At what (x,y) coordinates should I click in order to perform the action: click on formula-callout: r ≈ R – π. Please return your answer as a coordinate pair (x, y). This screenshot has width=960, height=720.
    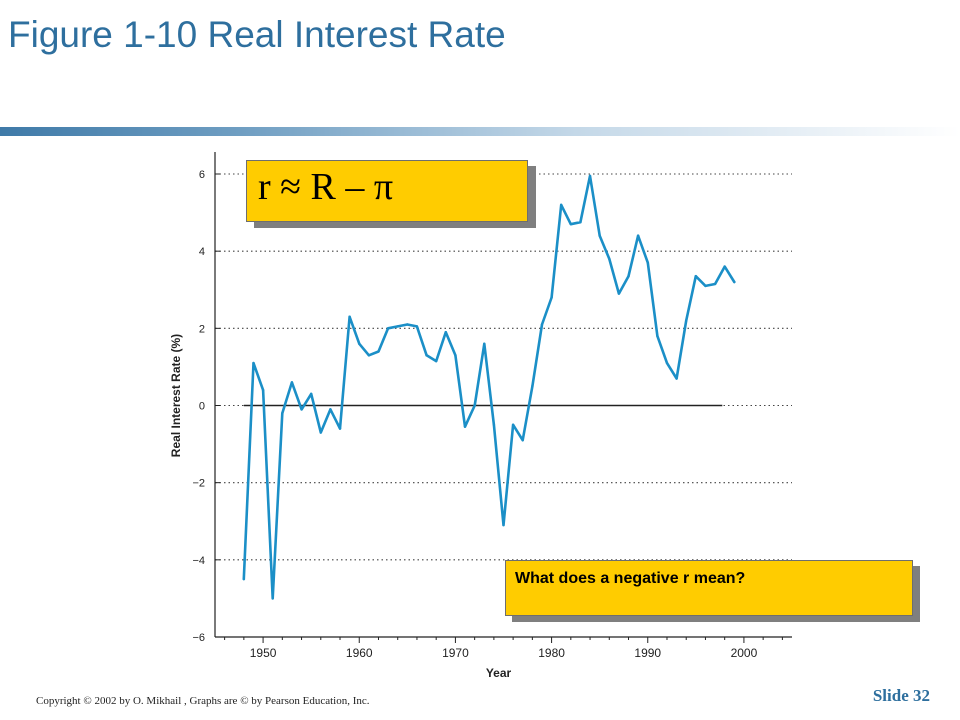
    Looking at the image, I should click on (387, 191).